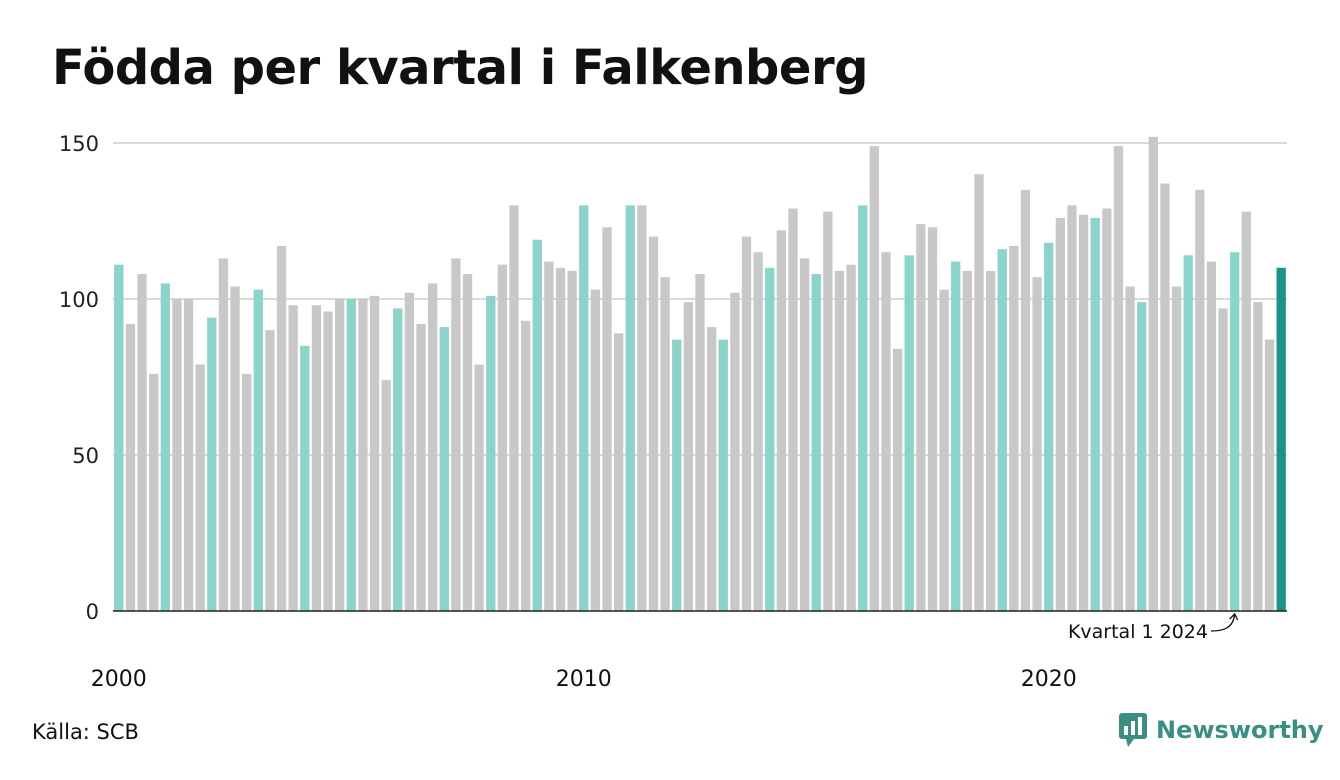 The image size is (1340, 780). I want to click on x-tick-label: 2010, so click(584, 679).